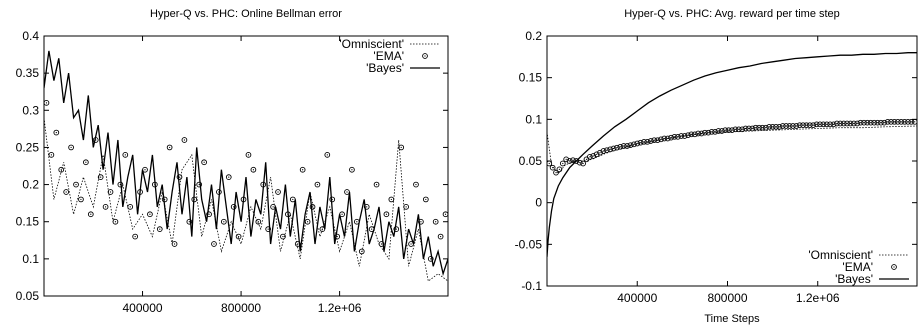  I want to click on y-tick-label: -0.05, so click(529, 244).